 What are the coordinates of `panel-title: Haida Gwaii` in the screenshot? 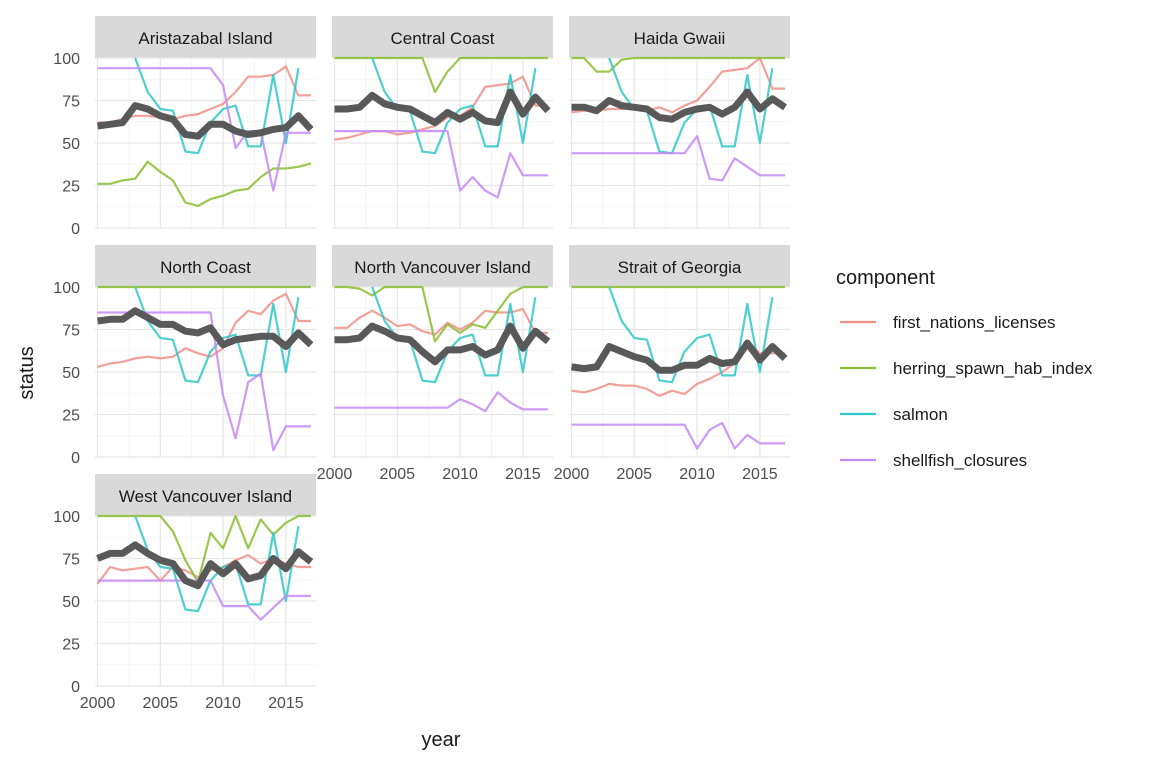 It's located at (680, 38).